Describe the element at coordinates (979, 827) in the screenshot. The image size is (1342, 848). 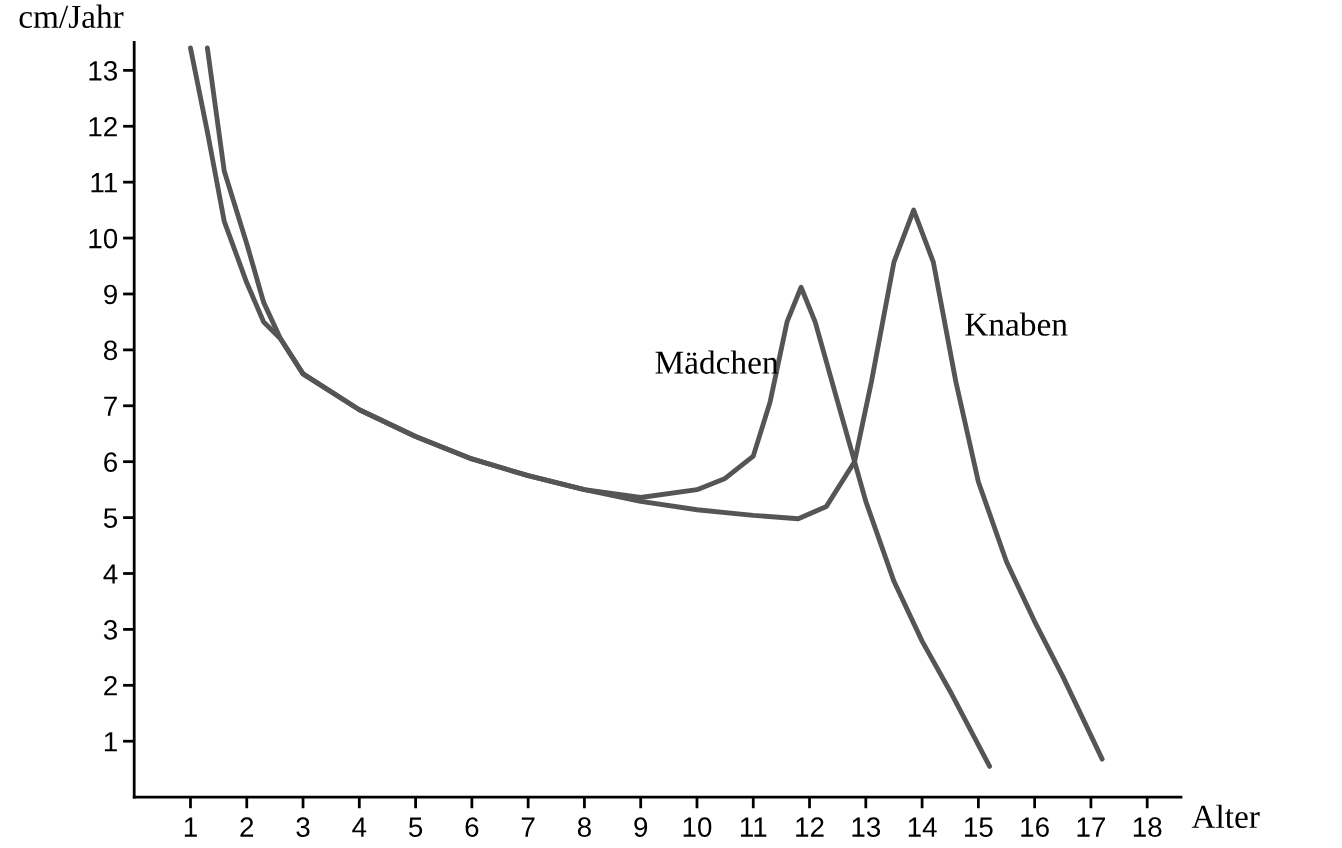
I see `x-tick-label: 15` at that location.